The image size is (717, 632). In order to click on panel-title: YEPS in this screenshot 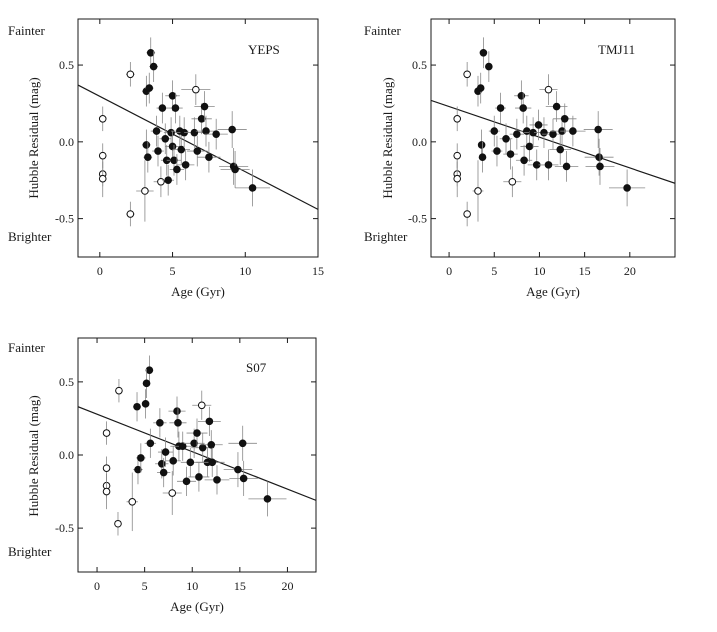, I will do `click(264, 49)`.